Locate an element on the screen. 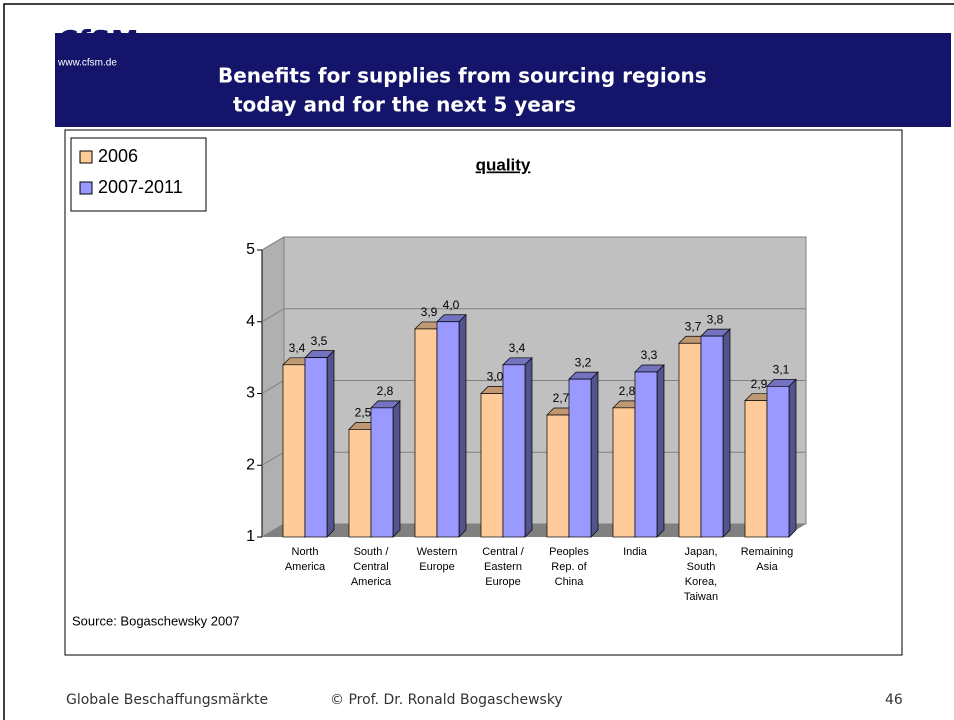 This screenshot has width=954, height=720. x-tick-label: Remaining Asia is located at coordinates (767, 559).